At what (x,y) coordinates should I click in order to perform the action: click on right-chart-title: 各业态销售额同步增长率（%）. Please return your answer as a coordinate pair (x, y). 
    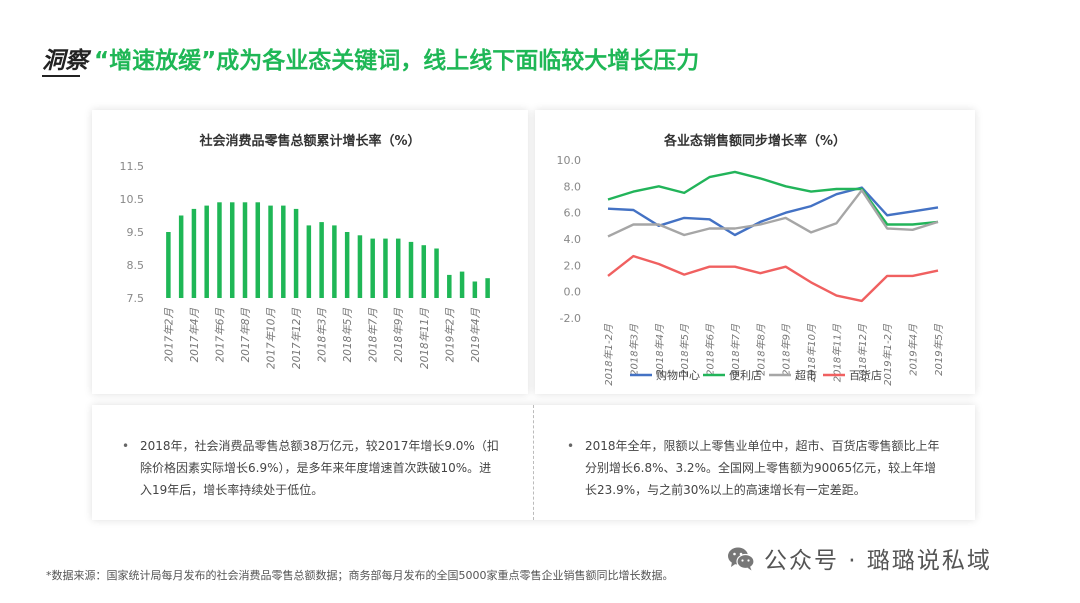
    Looking at the image, I should click on (755, 141).